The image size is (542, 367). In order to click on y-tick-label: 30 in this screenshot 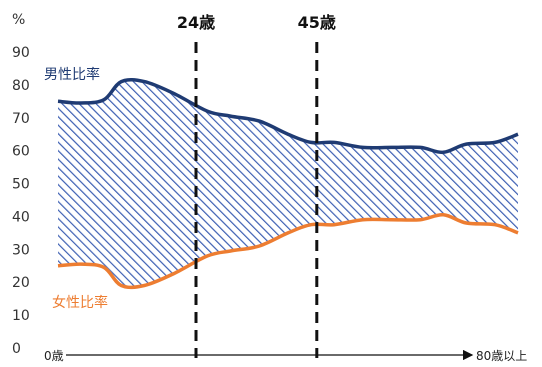, I will do `click(21, 250)`.